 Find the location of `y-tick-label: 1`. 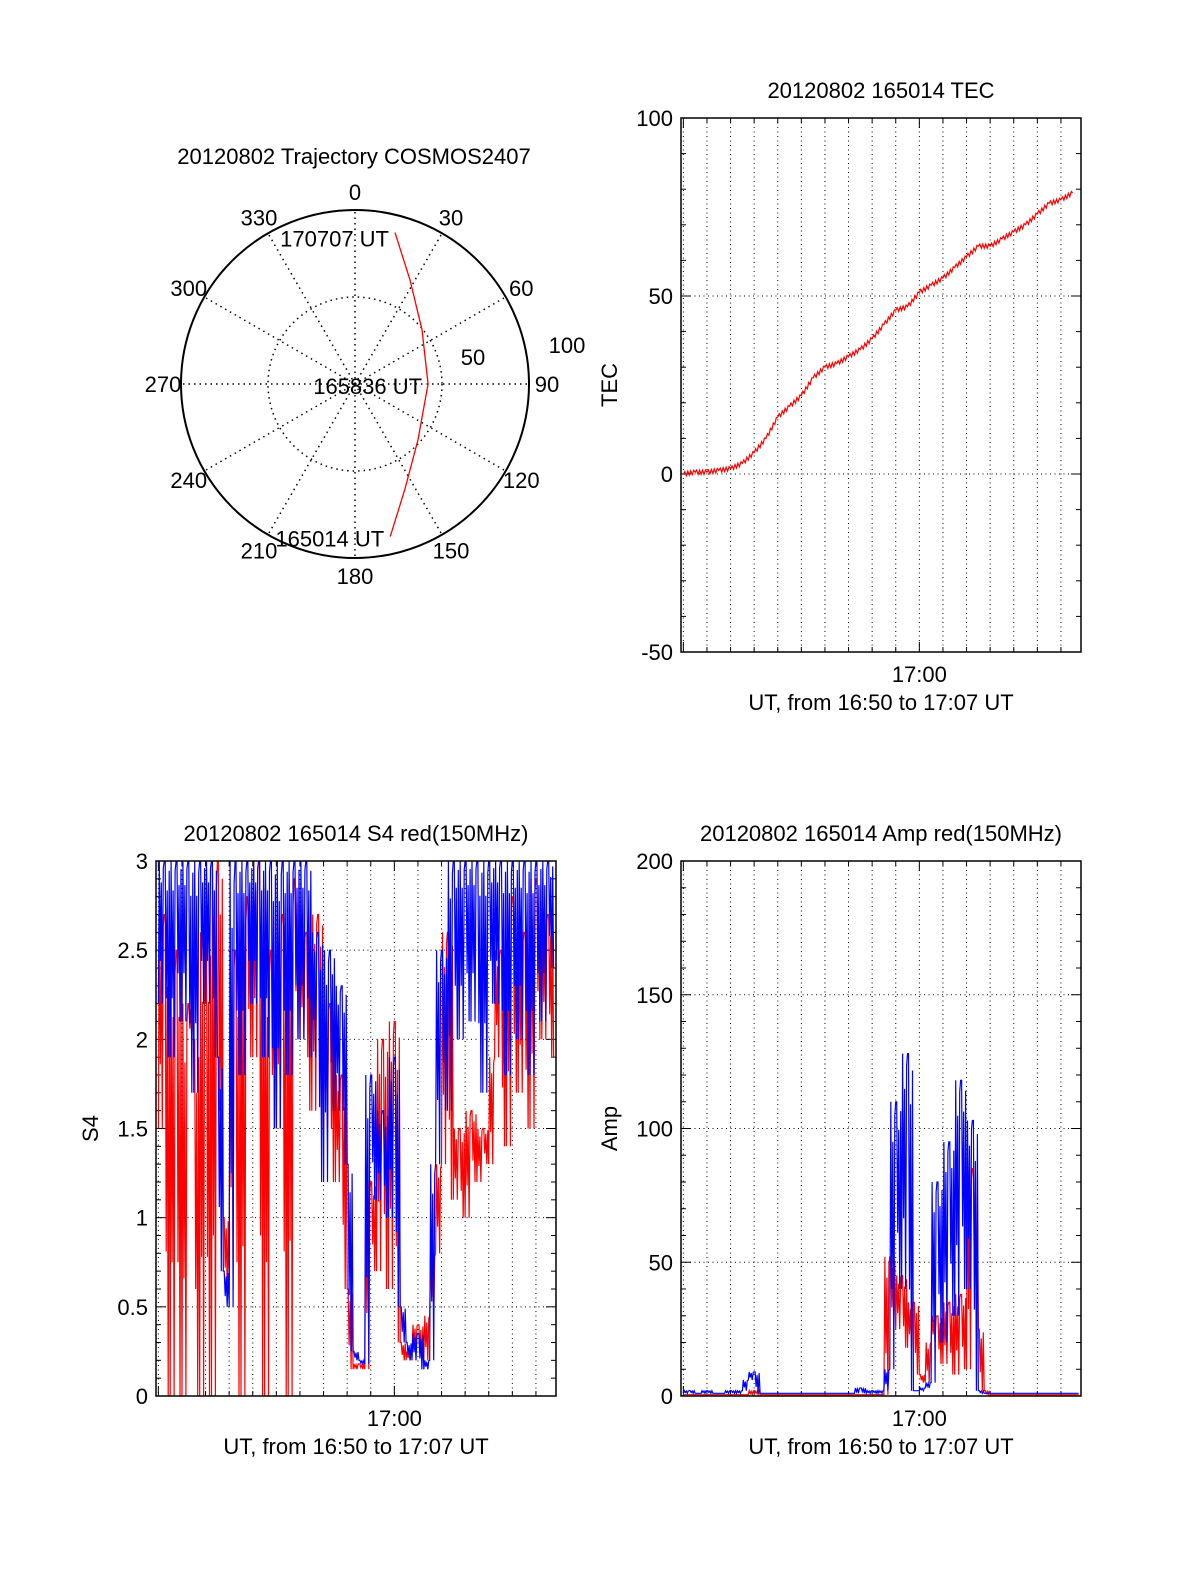

y-tick-label: 1 is located at coordinates (142, 1218).